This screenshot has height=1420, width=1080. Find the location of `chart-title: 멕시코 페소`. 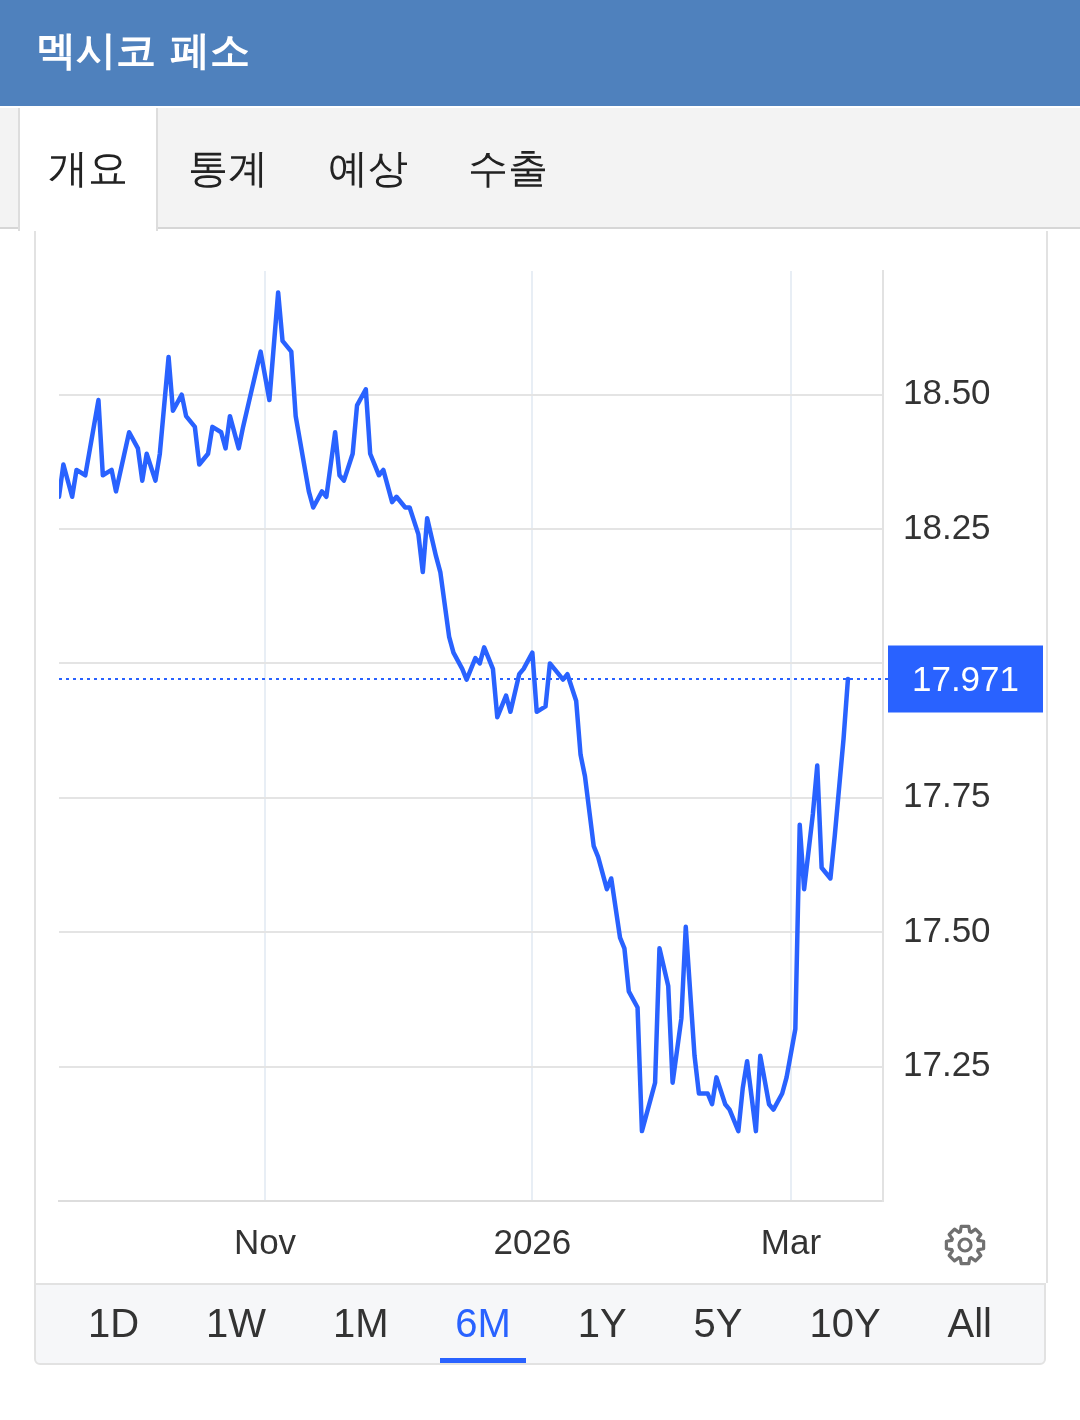

chart-title: 멕시코 페소 is located at coordinates (143, 50).